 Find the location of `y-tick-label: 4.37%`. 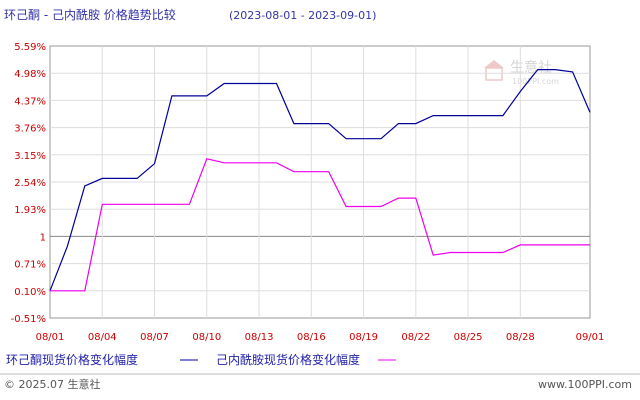

y-tick-label: 4.37% is located at coordinates (30, 101).